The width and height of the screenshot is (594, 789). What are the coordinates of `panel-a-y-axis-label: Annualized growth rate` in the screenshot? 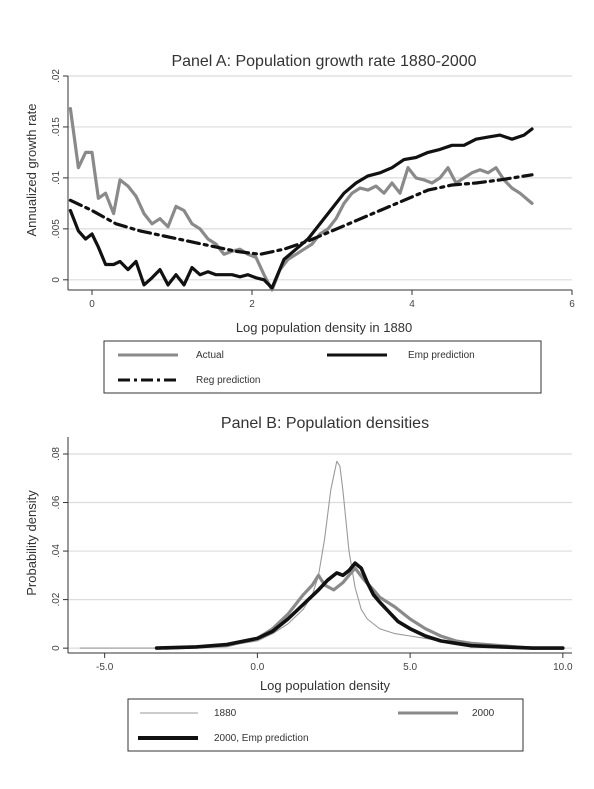 It's located at (31, 170).